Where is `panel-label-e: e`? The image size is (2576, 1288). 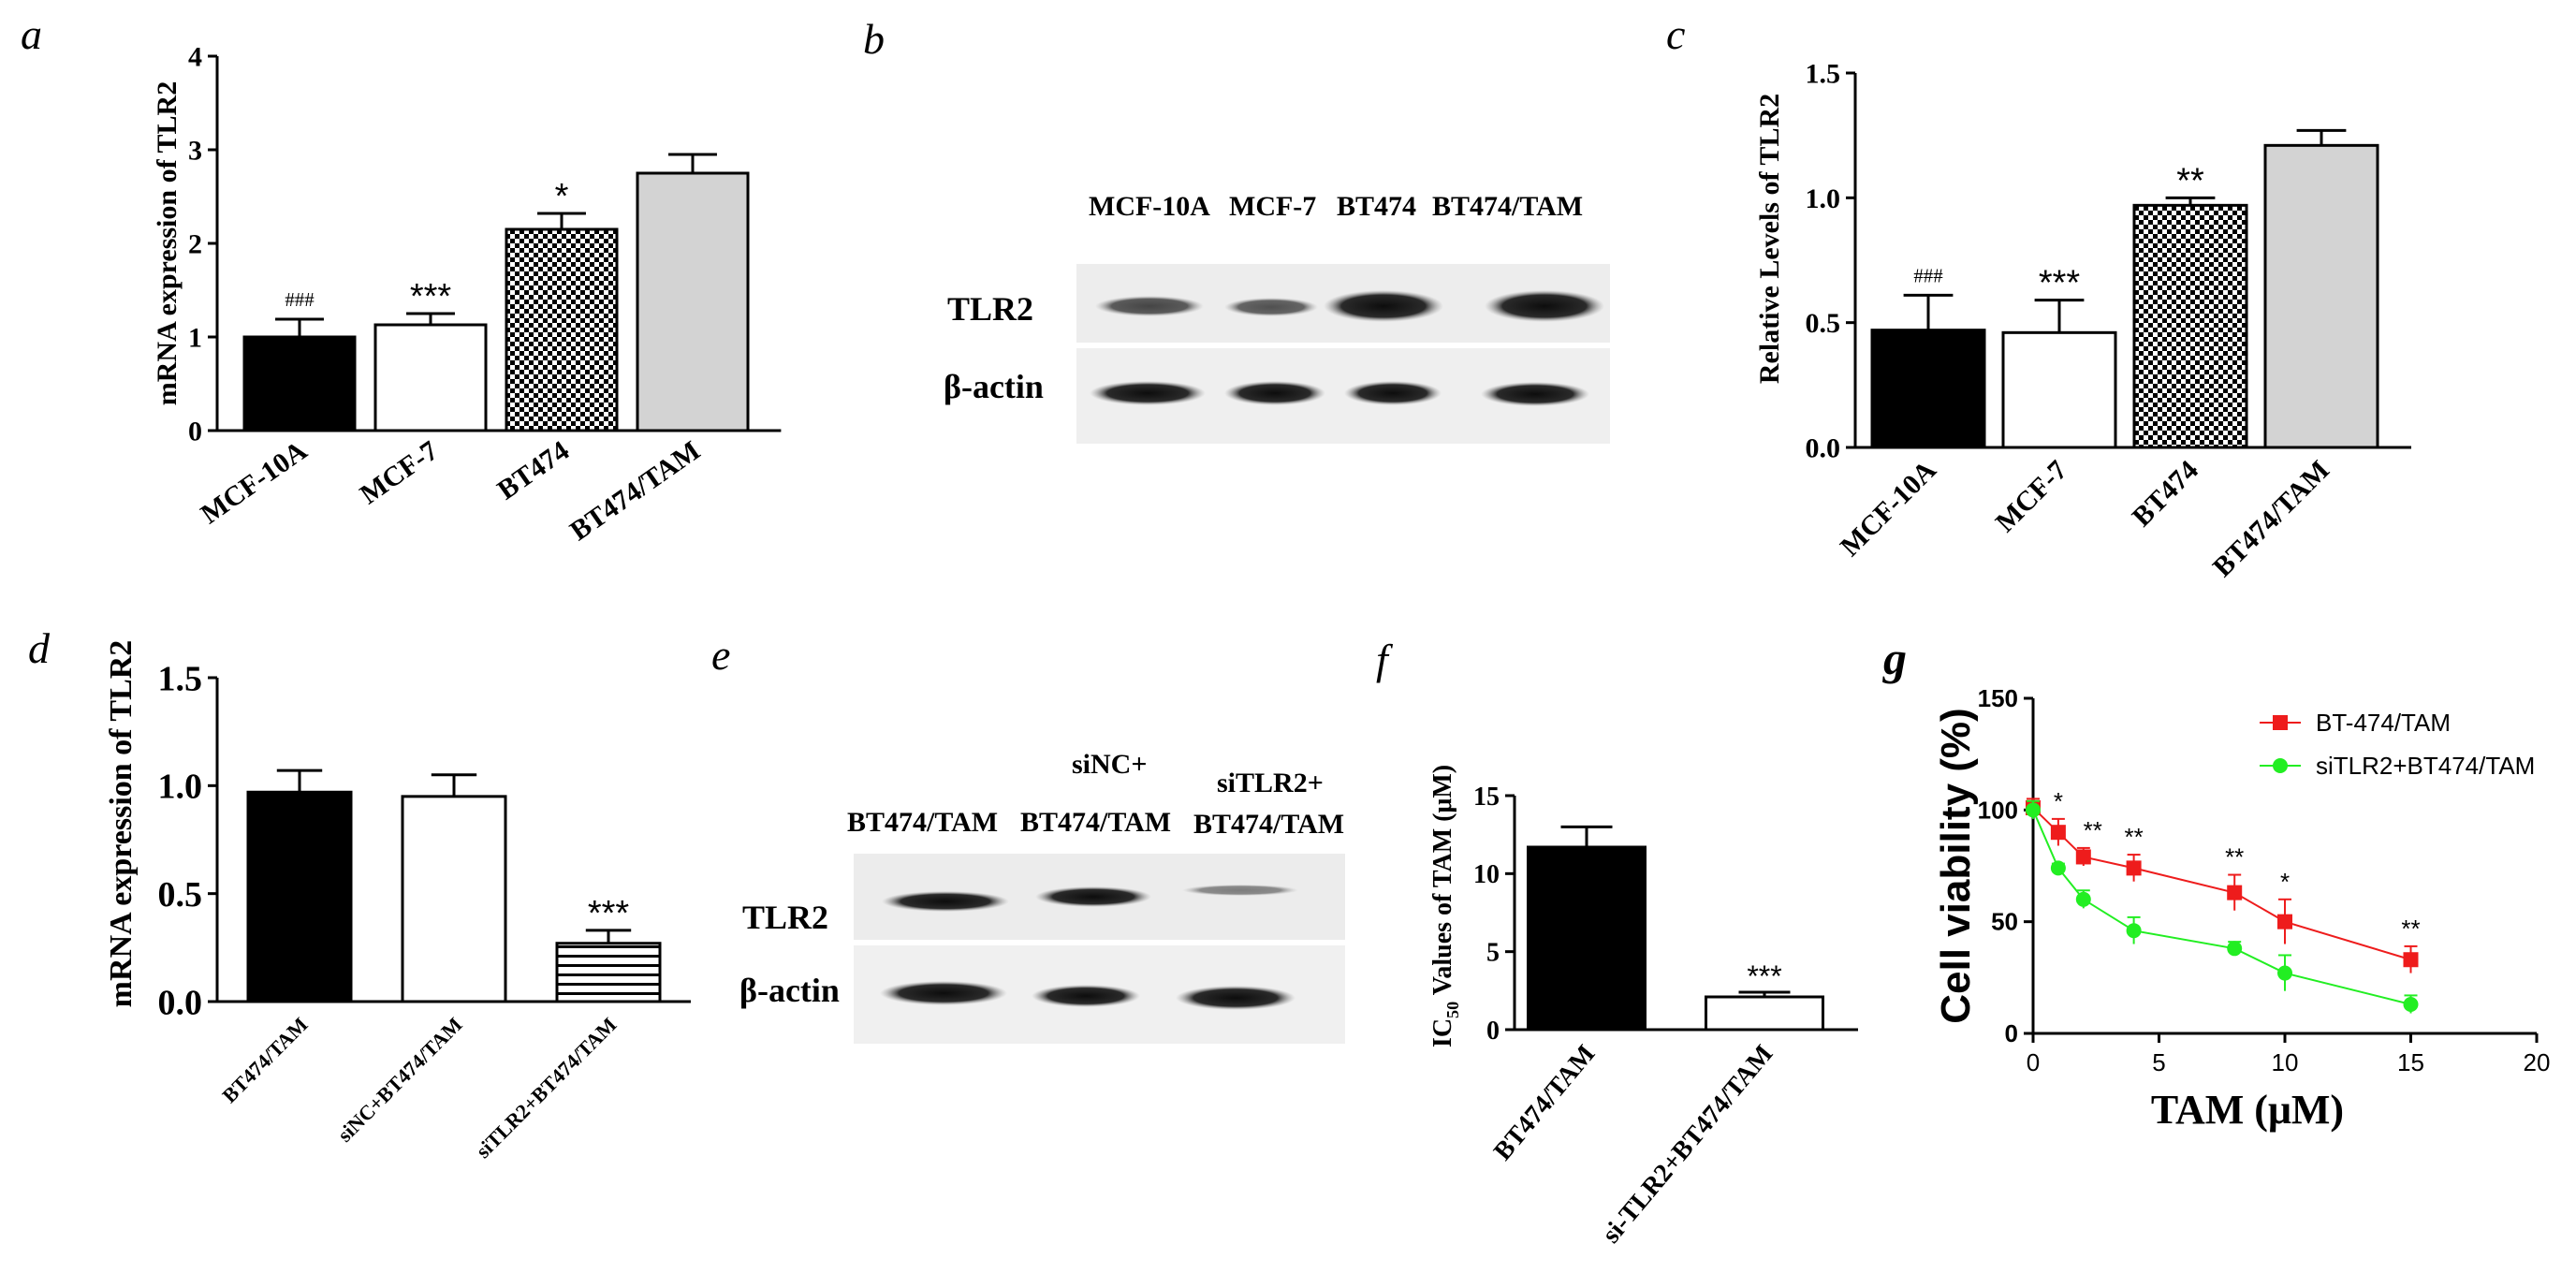
panel-label-e: e is located at coordinates (720, 655).